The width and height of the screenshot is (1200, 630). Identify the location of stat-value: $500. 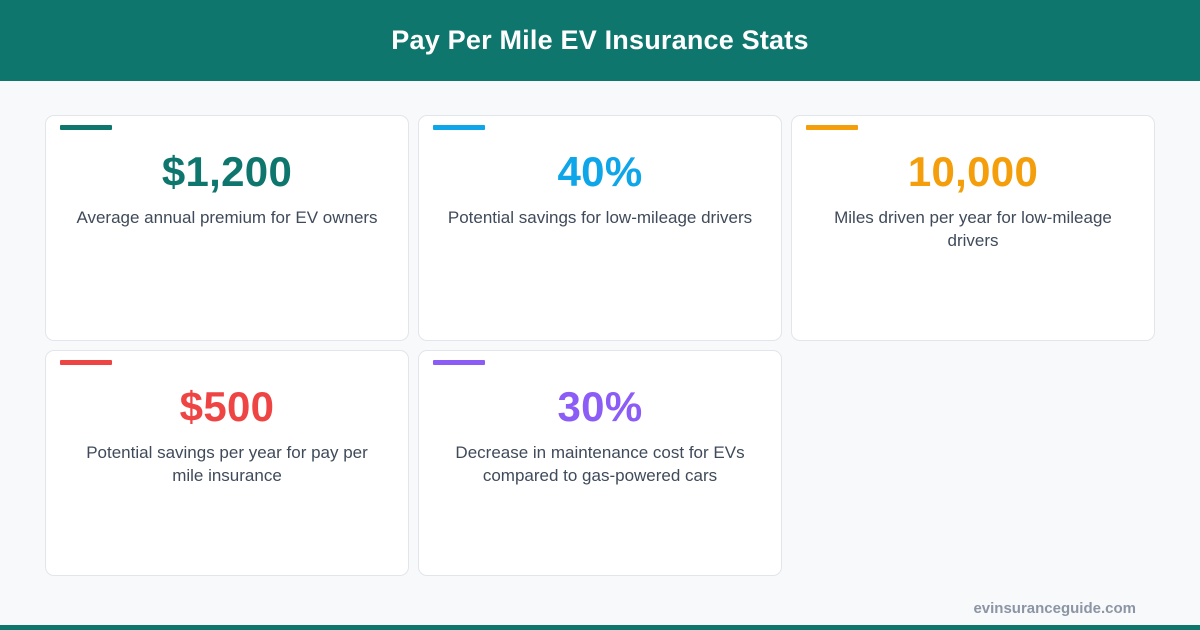
(227, 406).